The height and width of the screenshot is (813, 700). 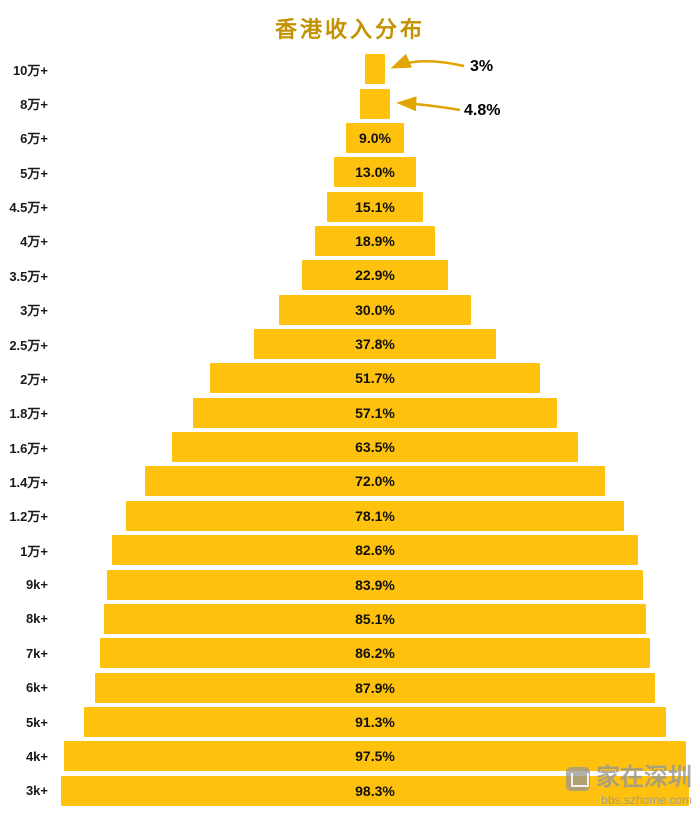 I want to click on row-label: 1.6万+, so click(x=28, y=448).